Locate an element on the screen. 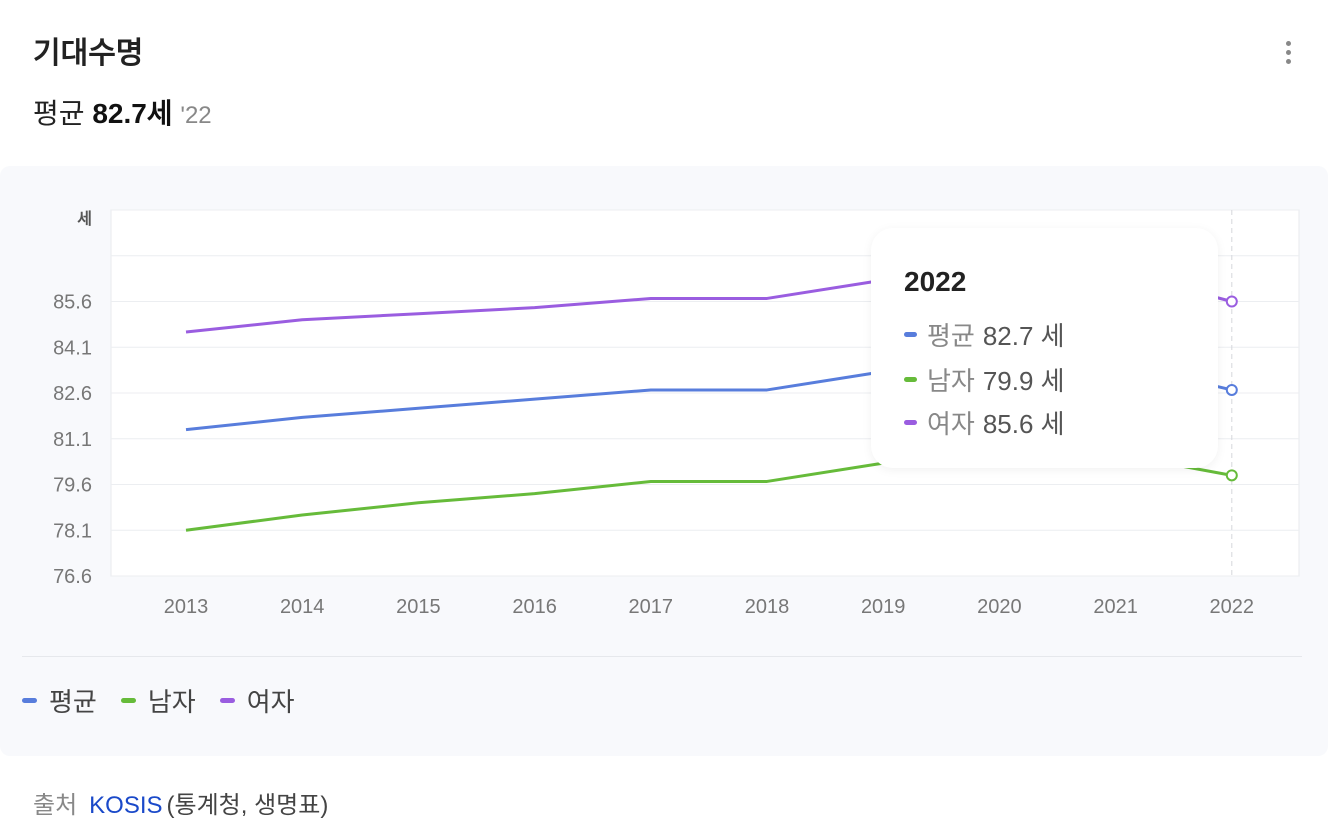  y-tick-label: 78.1 is located at coordinates (72, 531).